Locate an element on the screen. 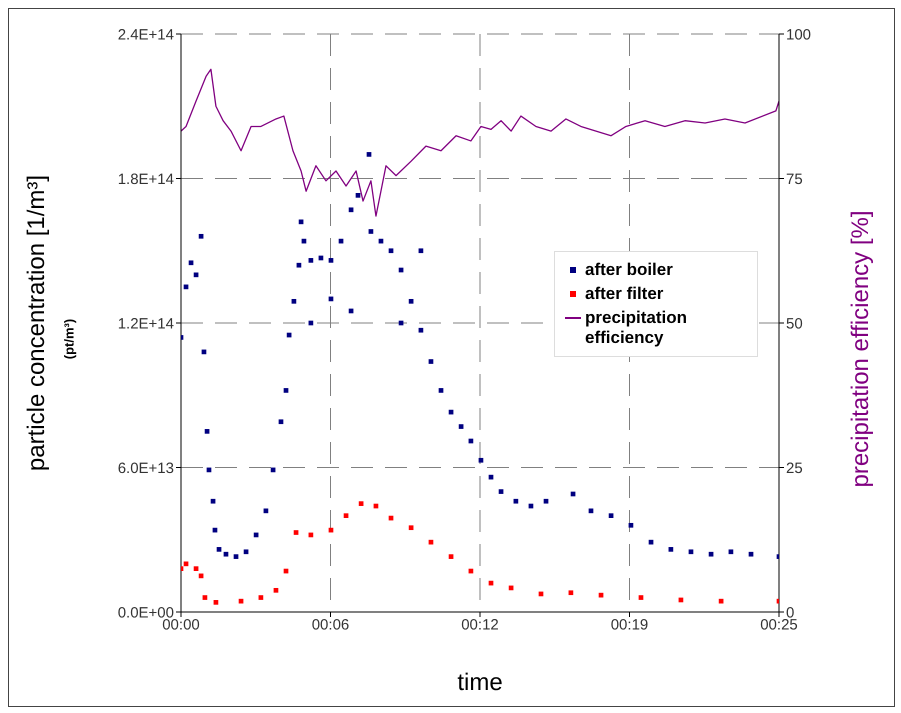 This screenshot has width=901, height=713. x-tick-label: 00:25 is located at coordinates (779, 625).